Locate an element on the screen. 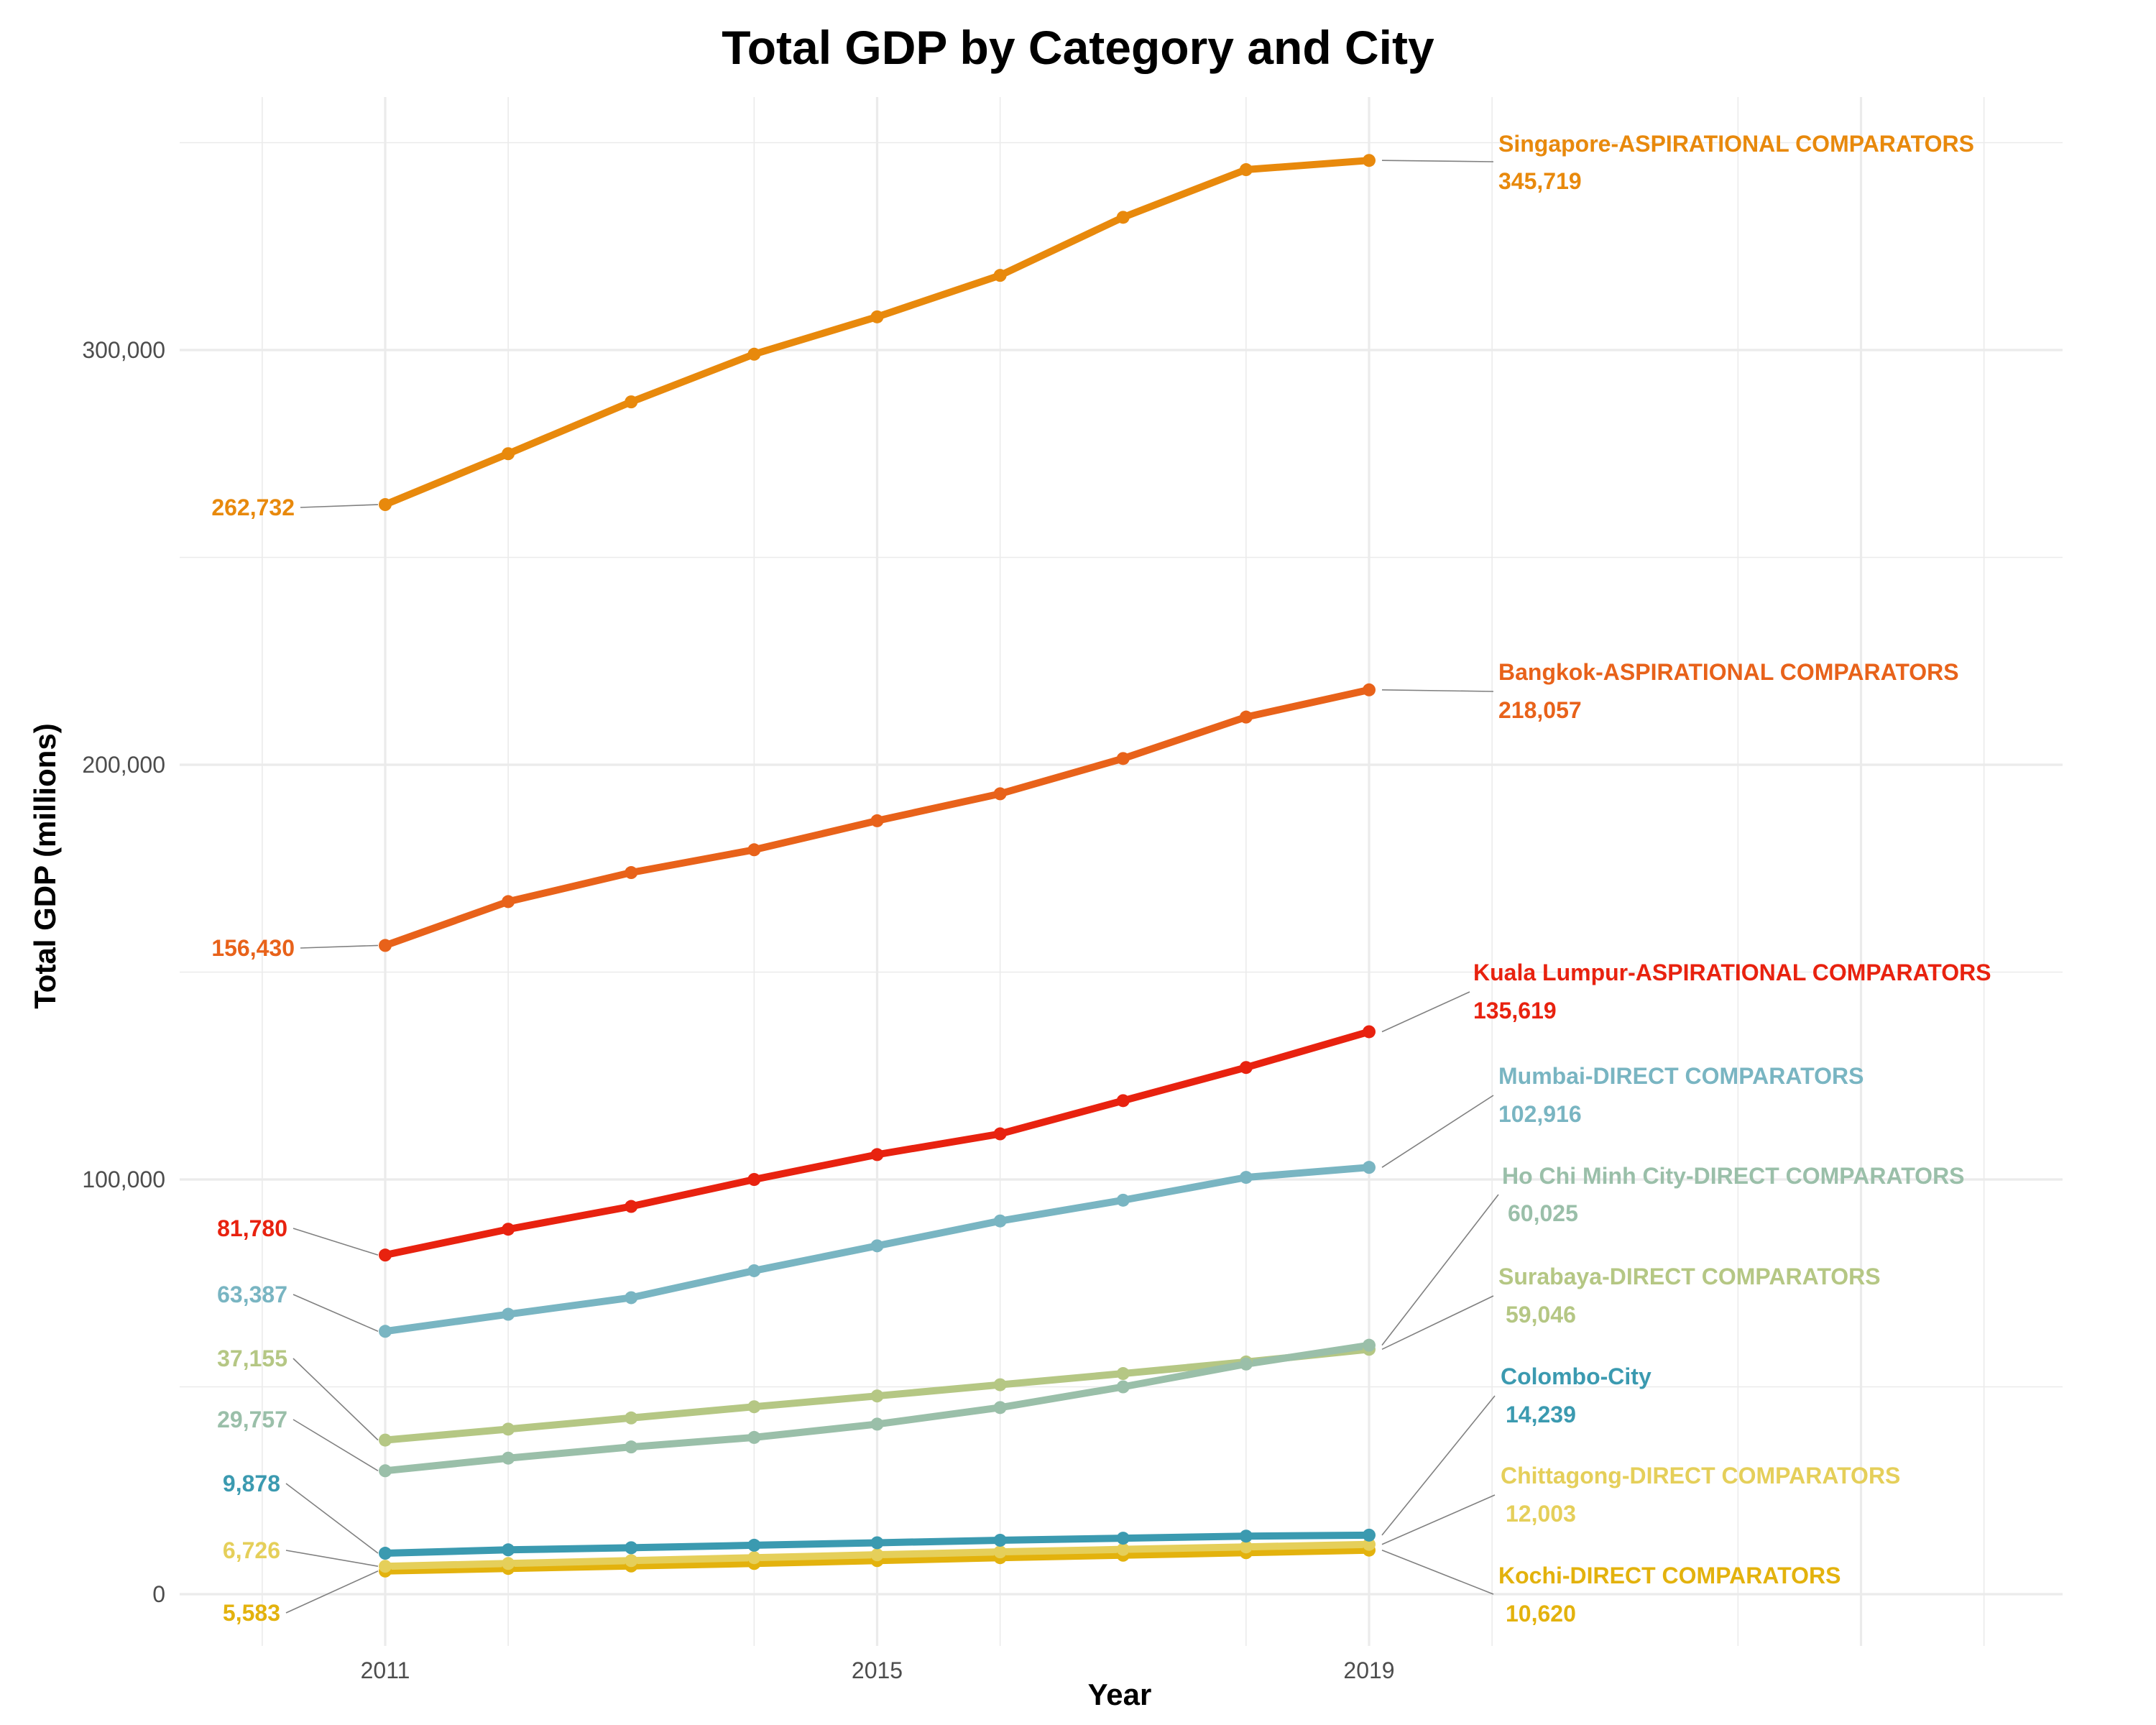 The width and height of the screenshot is (2156, 1725). series-name-label-mumbai-direct-comparators: Mumbai-DIRECT COMPARATORS is located at coordinates (1681, 1076).